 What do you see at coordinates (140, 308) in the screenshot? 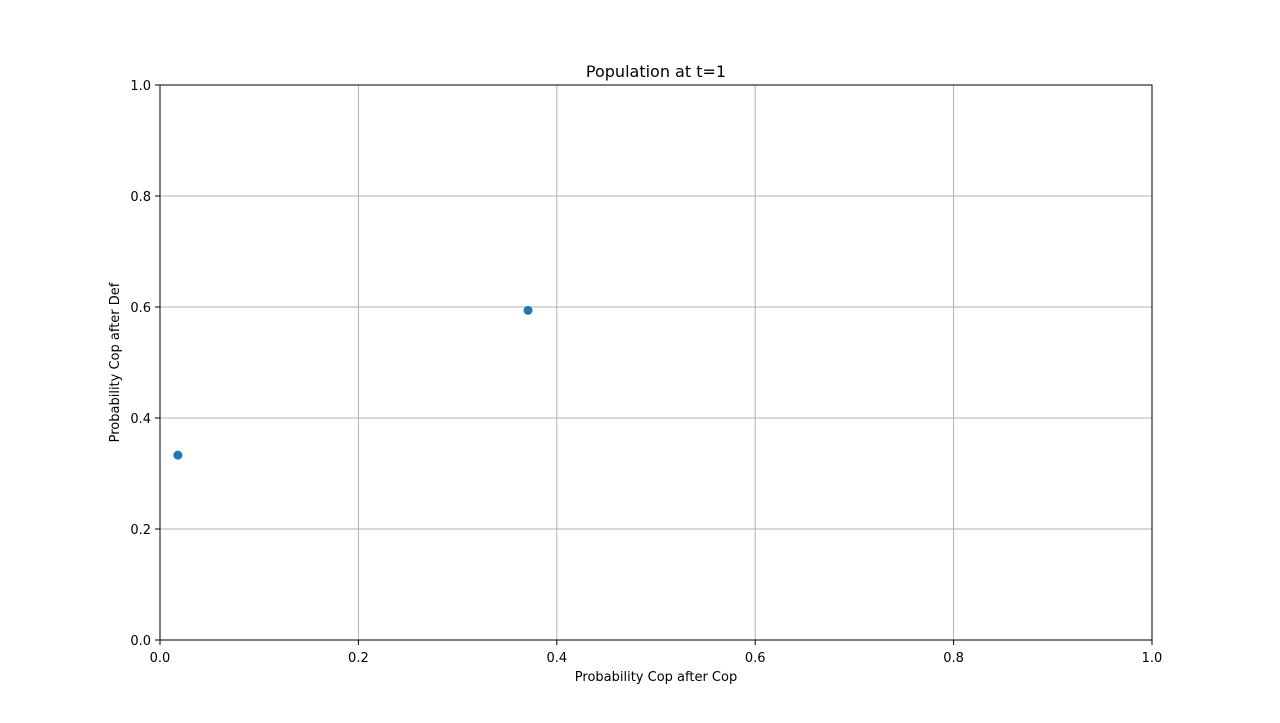
I see `y-tick-label: 0.6` at bounding box center [140, 308].